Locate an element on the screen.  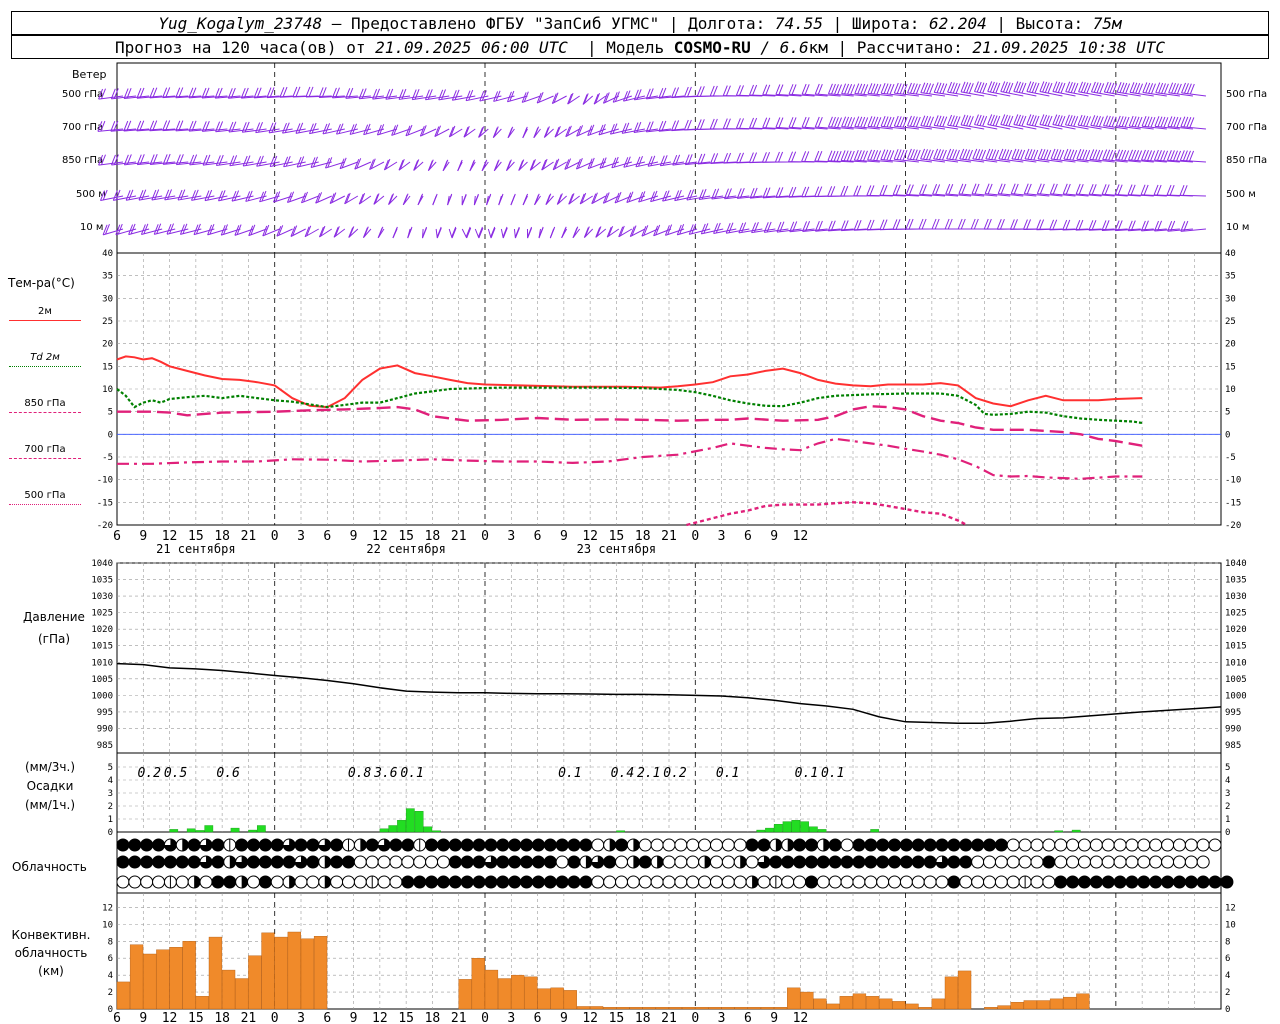
pres-tick-right: 995 is located at coordinates (1233, 713).